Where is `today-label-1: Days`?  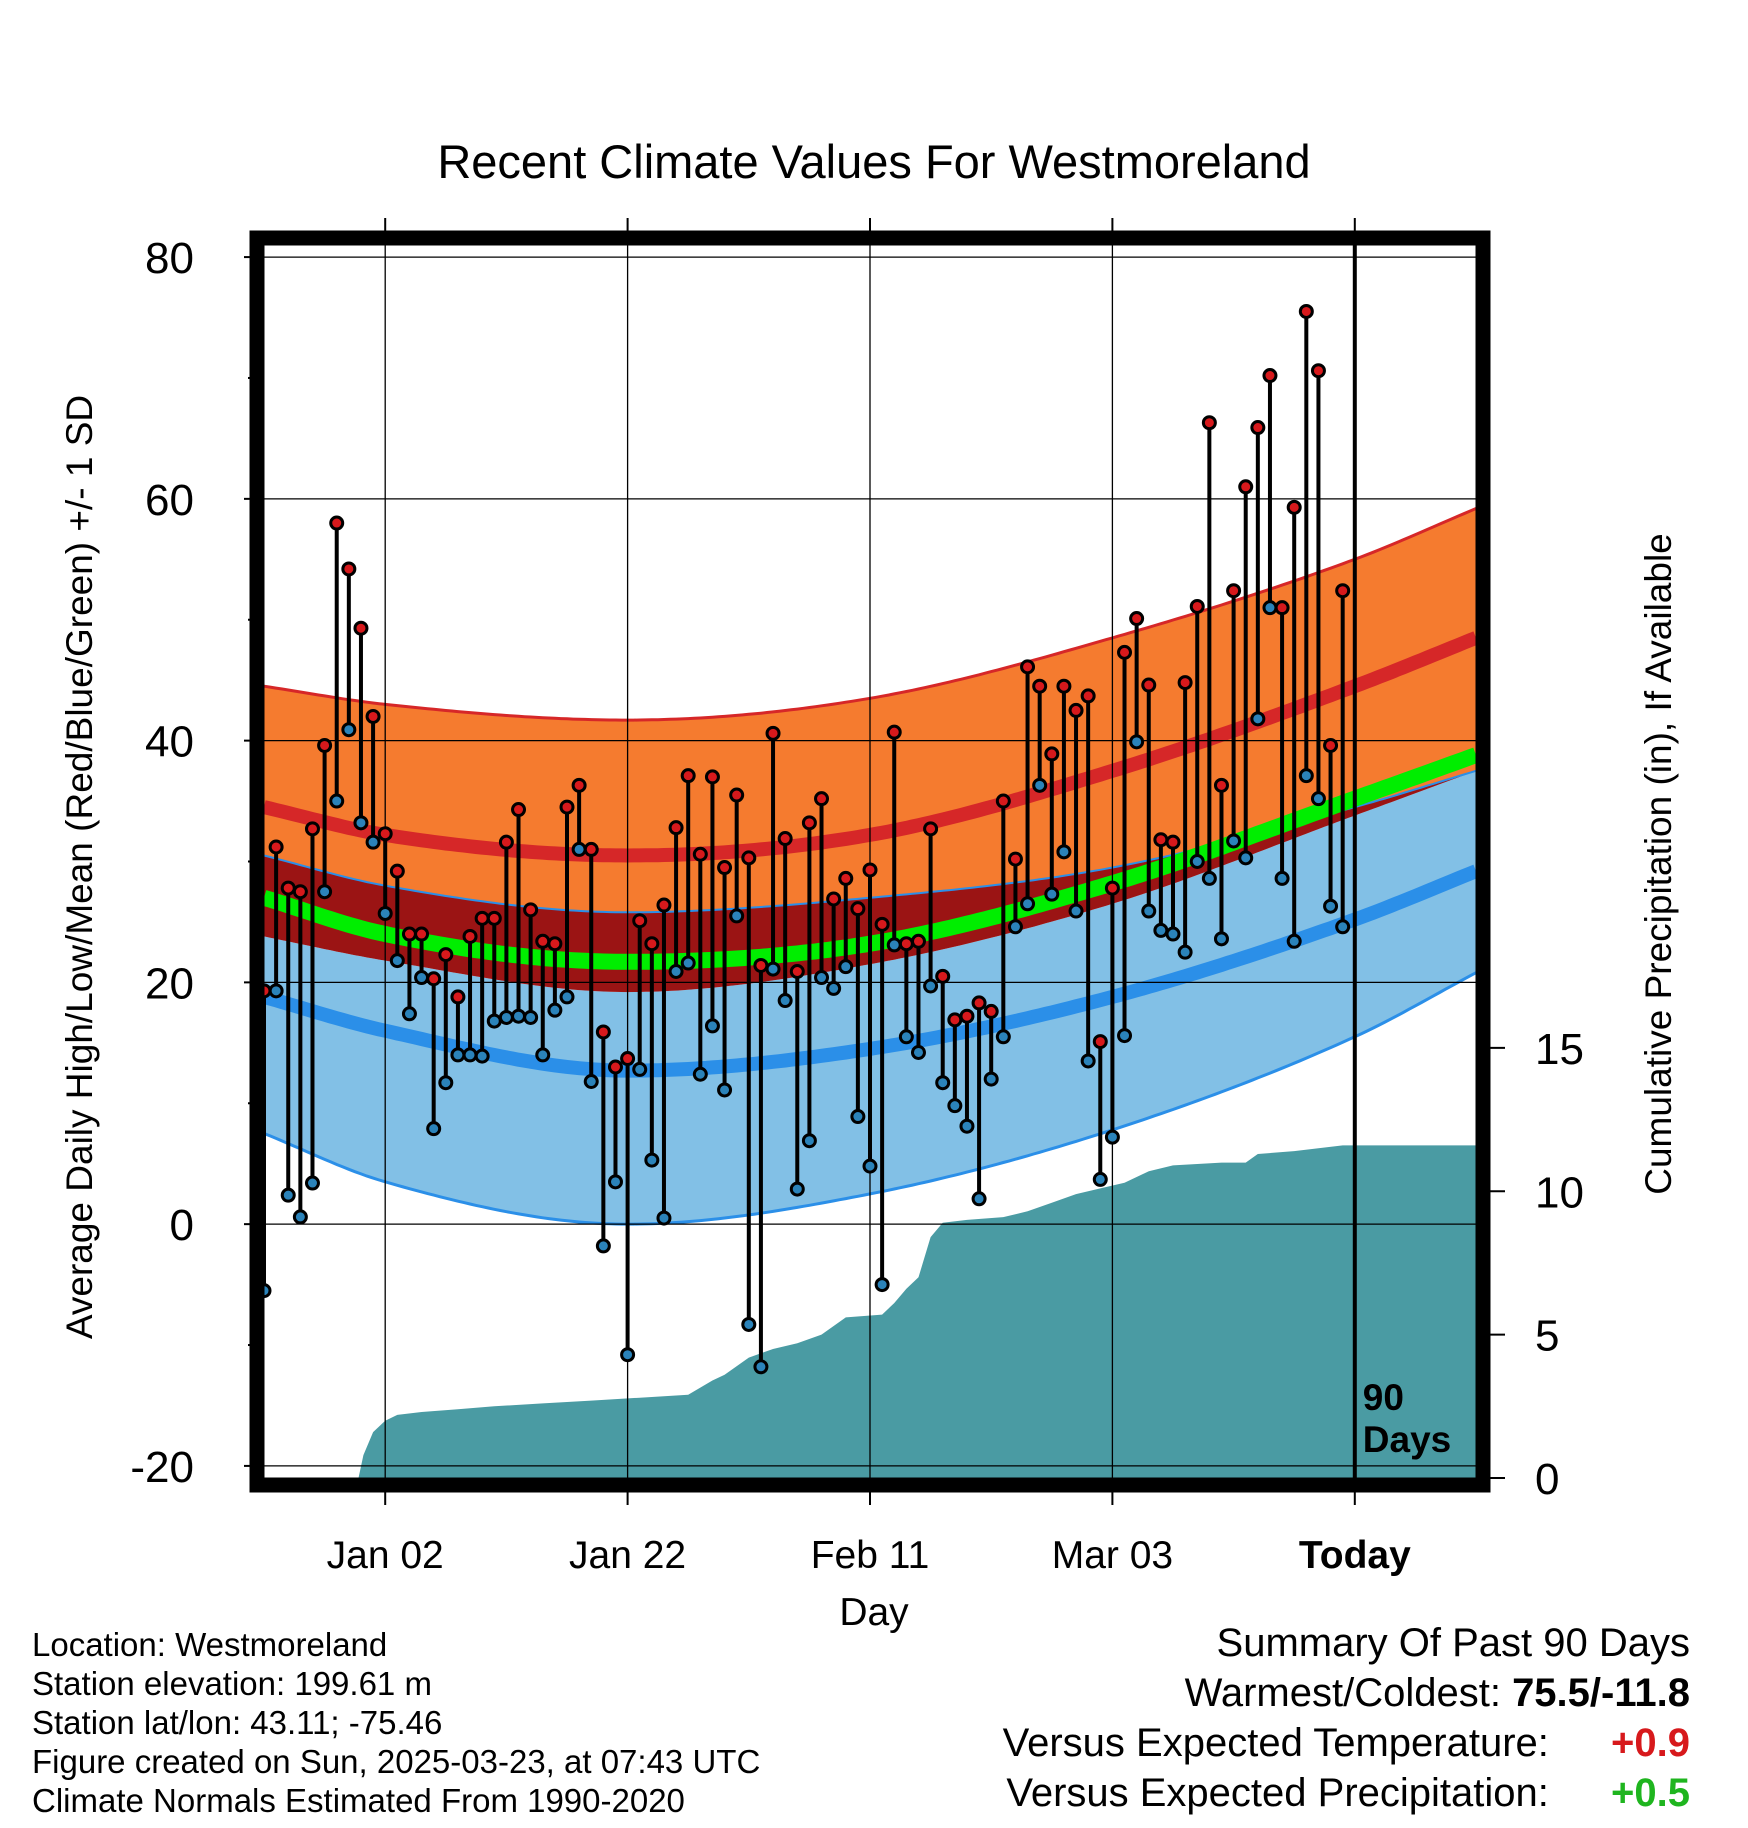
today-label-1: Days is located at coordinates (1407, 1439).